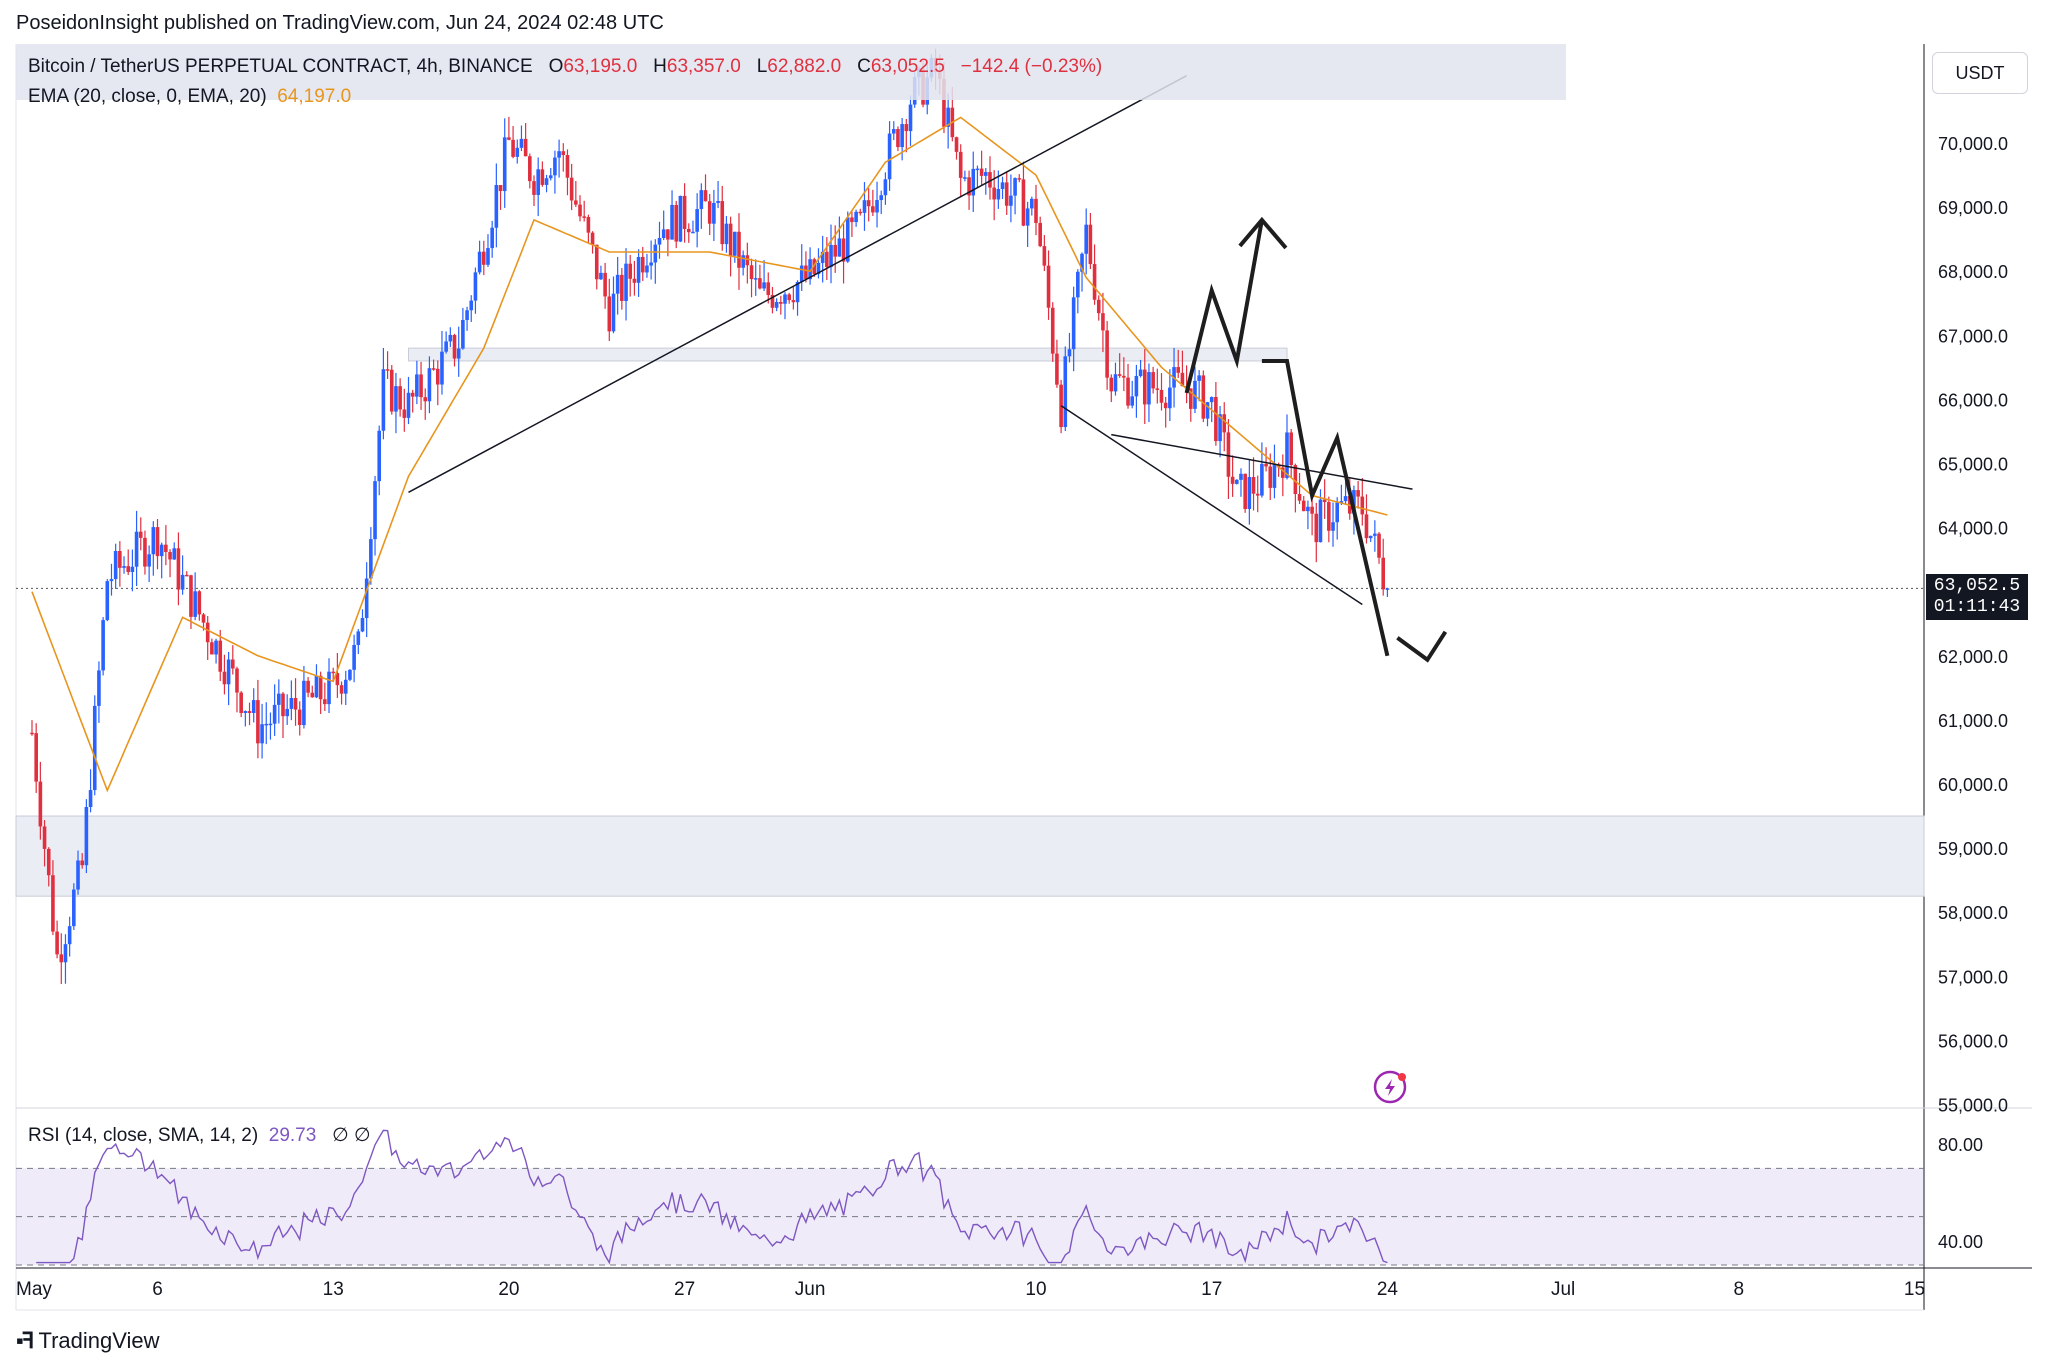 The height and width of the screenshot is (1368, 2048). What do you see at coordinates (333, 1289) in the screenshot?
I see `time-tick-label: 13` at bounding box center [333, 1289].